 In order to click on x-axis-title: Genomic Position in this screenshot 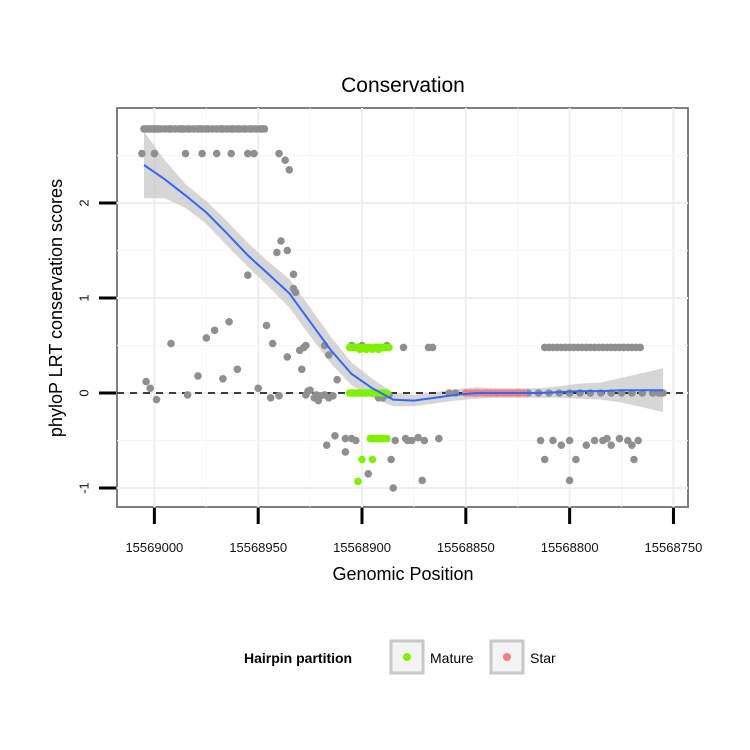, I will do `click(402, 574)`.